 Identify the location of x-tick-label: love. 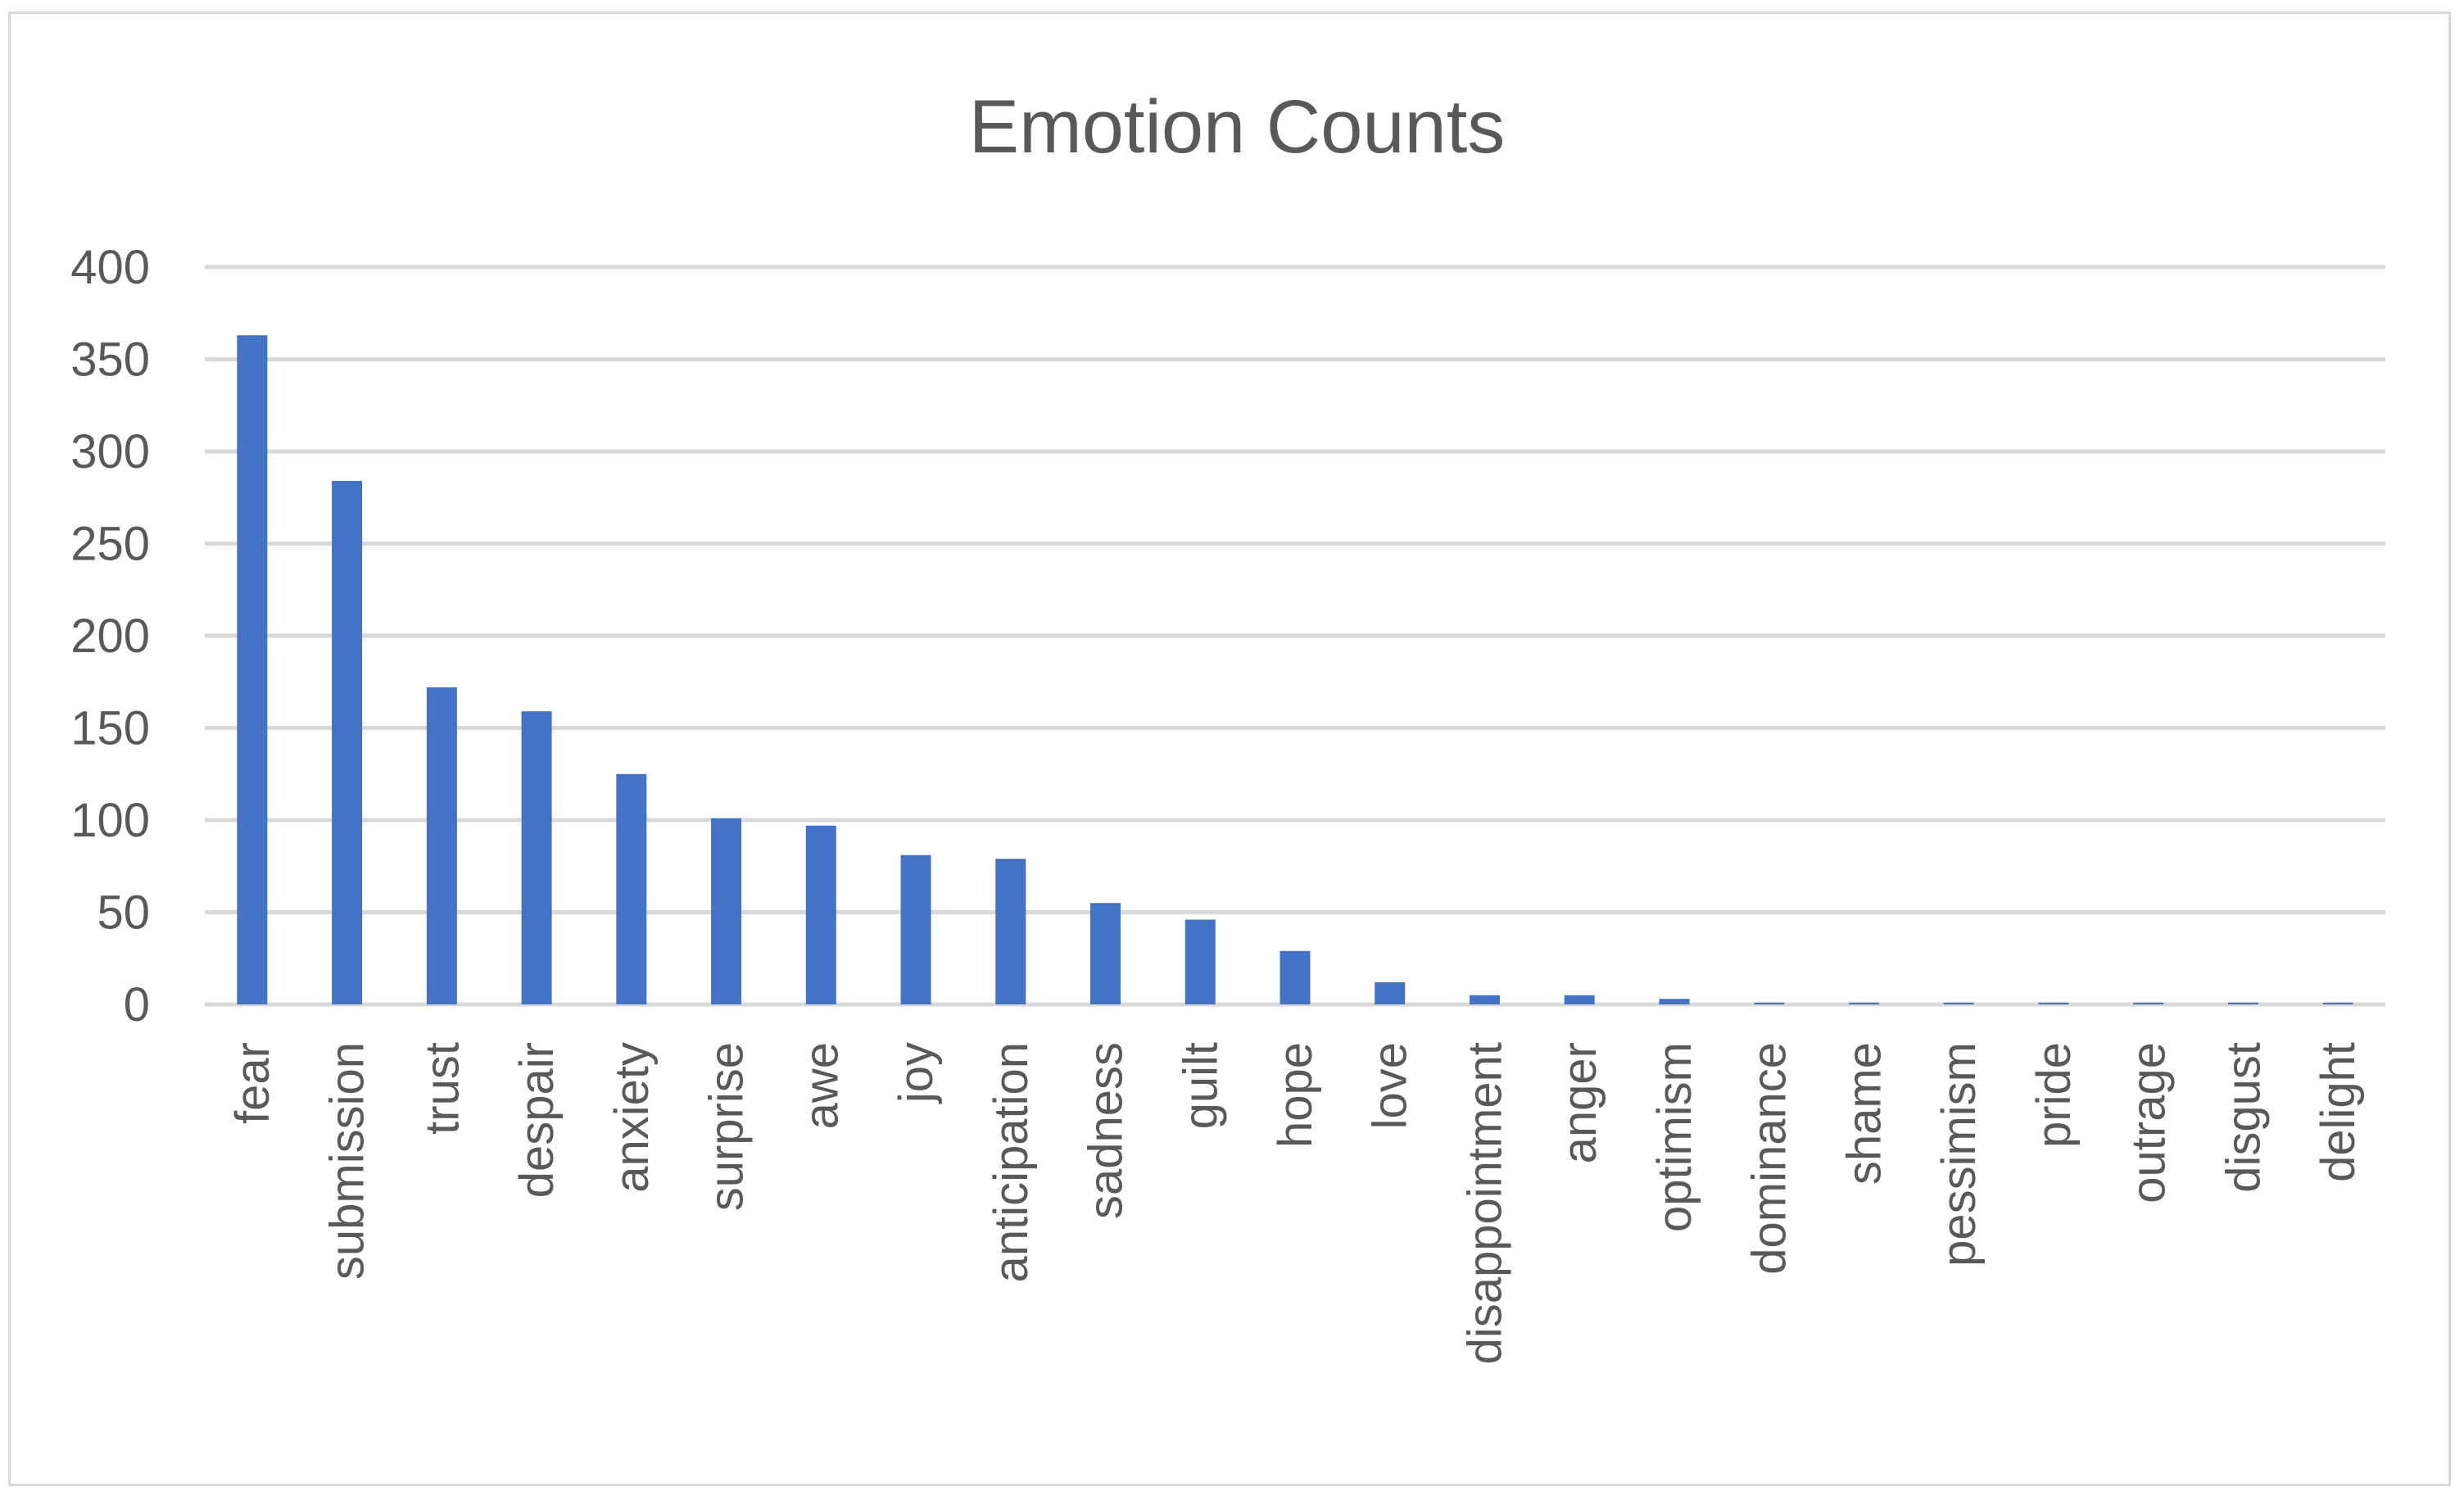
(1390, 1085).